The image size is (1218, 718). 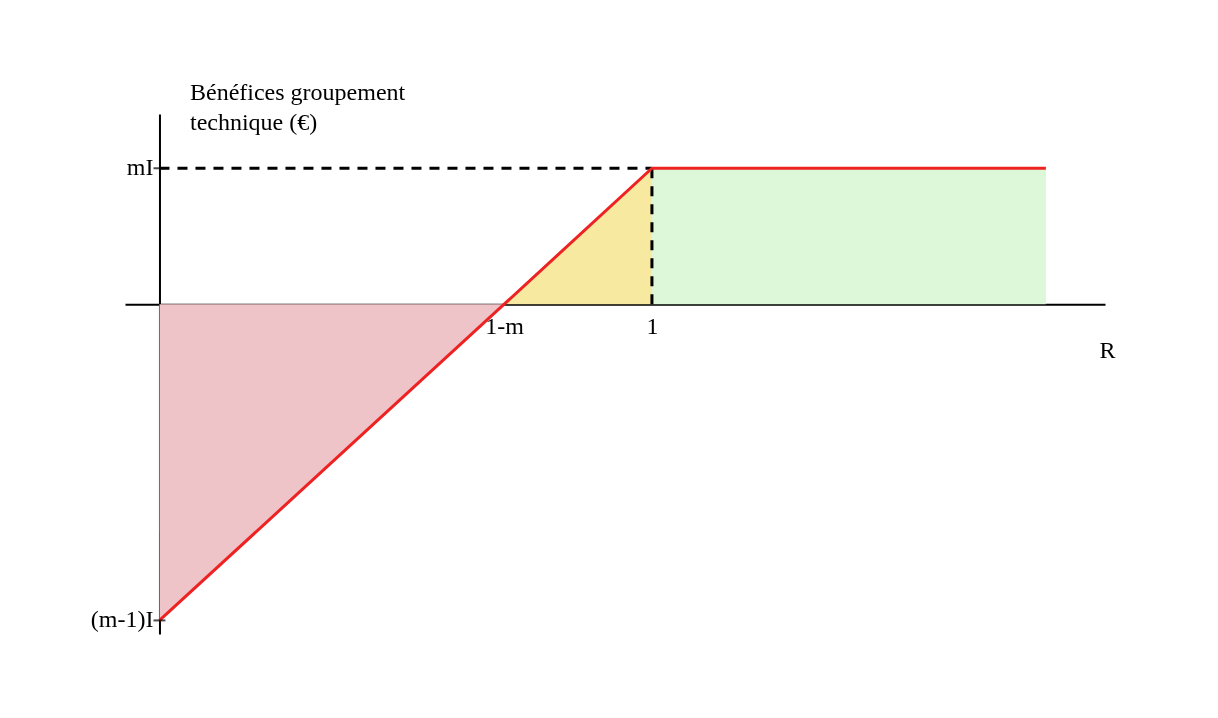 What do you see at coordinates (652, 325) in the screenshot?
I see `x-tick-label: 1` at bounding box center [652, 325].